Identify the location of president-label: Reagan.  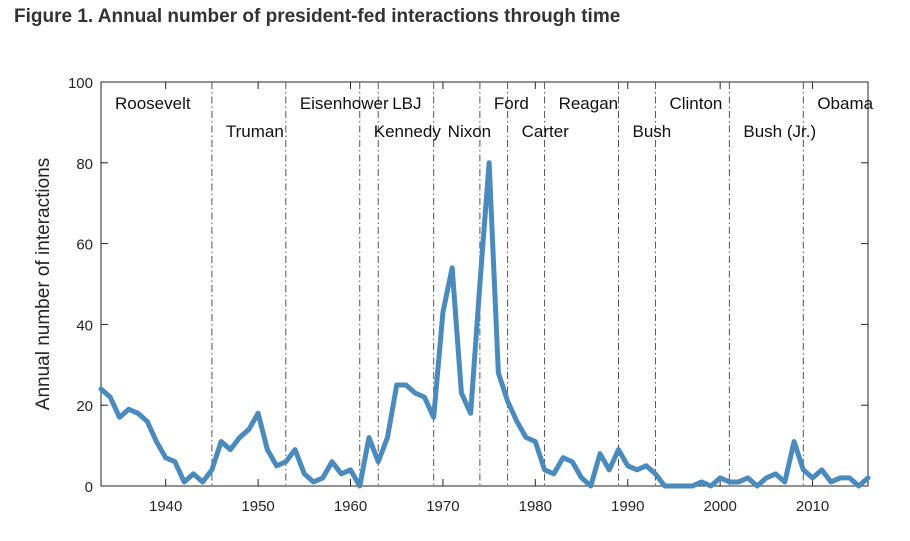
(589, 103).